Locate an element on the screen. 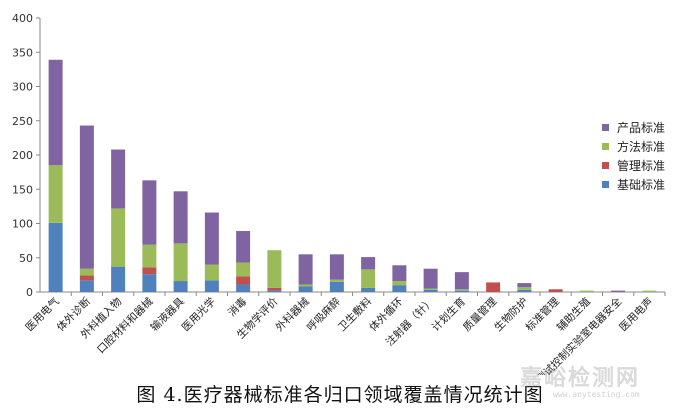 This screenshot has height=419, width=680. x-tick-label: 医用光学 is located at coordinates (198, 314).